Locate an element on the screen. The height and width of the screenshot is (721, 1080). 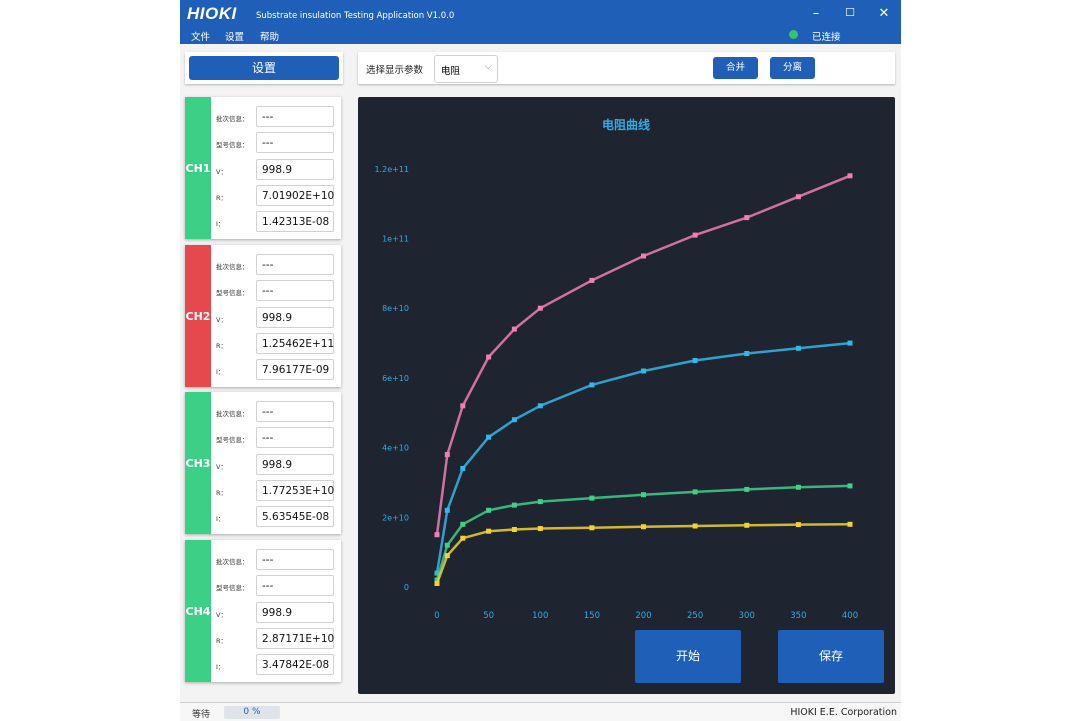
resistance-field: 1.77253E+10 is located at coordinates (295, 490).